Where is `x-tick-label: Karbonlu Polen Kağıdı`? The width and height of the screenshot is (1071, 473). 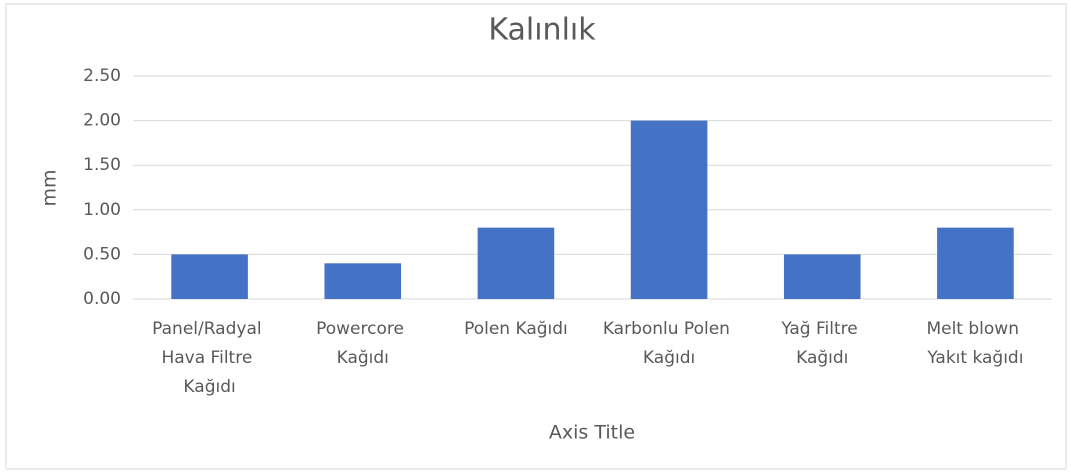 x-tick-label: Karbonlu Polen Kağıdı is located at coordinates (669, 343).